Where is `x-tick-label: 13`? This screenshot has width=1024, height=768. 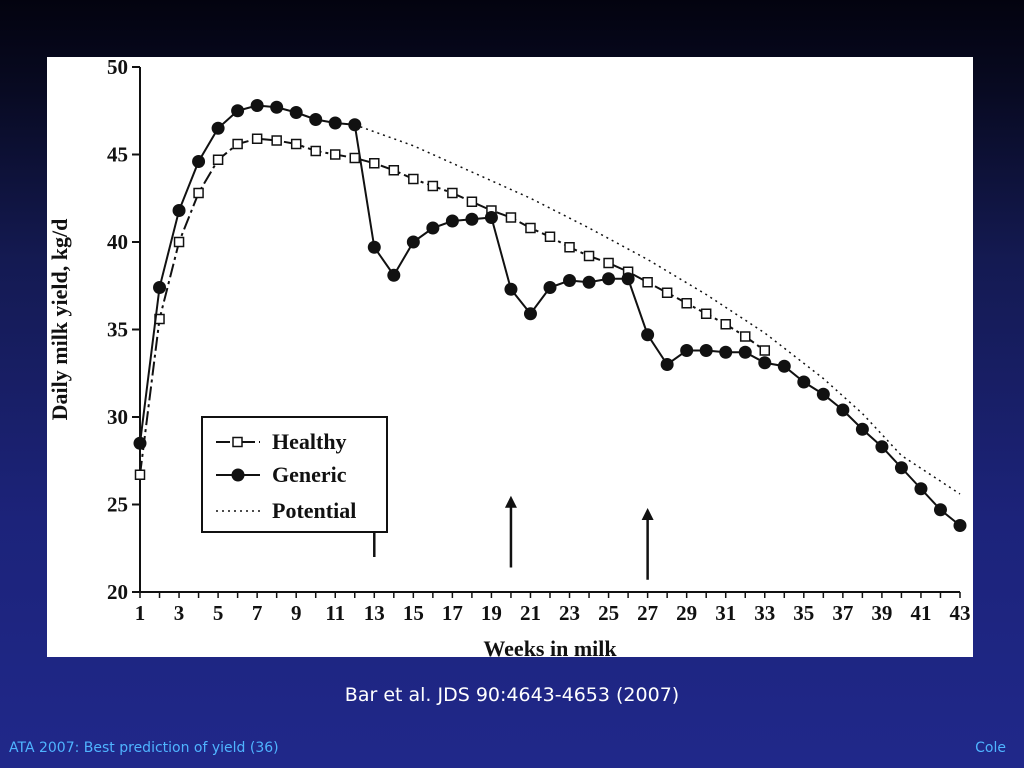 x-tick-label: 13 is located at coordinates (374, 613).